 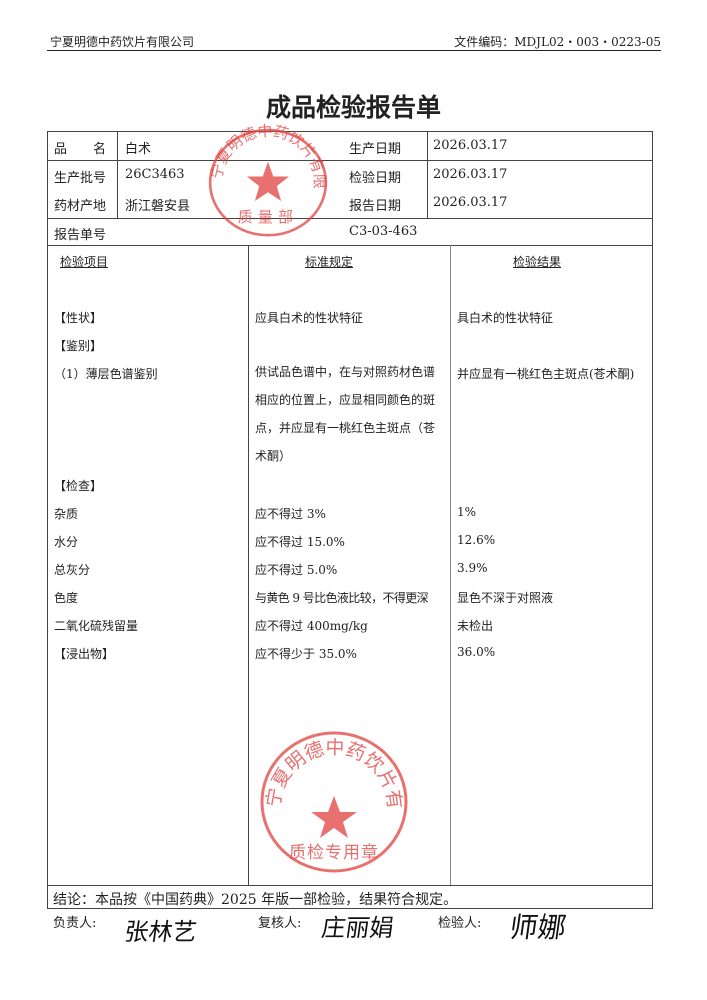 What do you see at coordinates (475, 626) in the screenshot?
I see `row-result: 未检出` at bounding box center [475, 626].